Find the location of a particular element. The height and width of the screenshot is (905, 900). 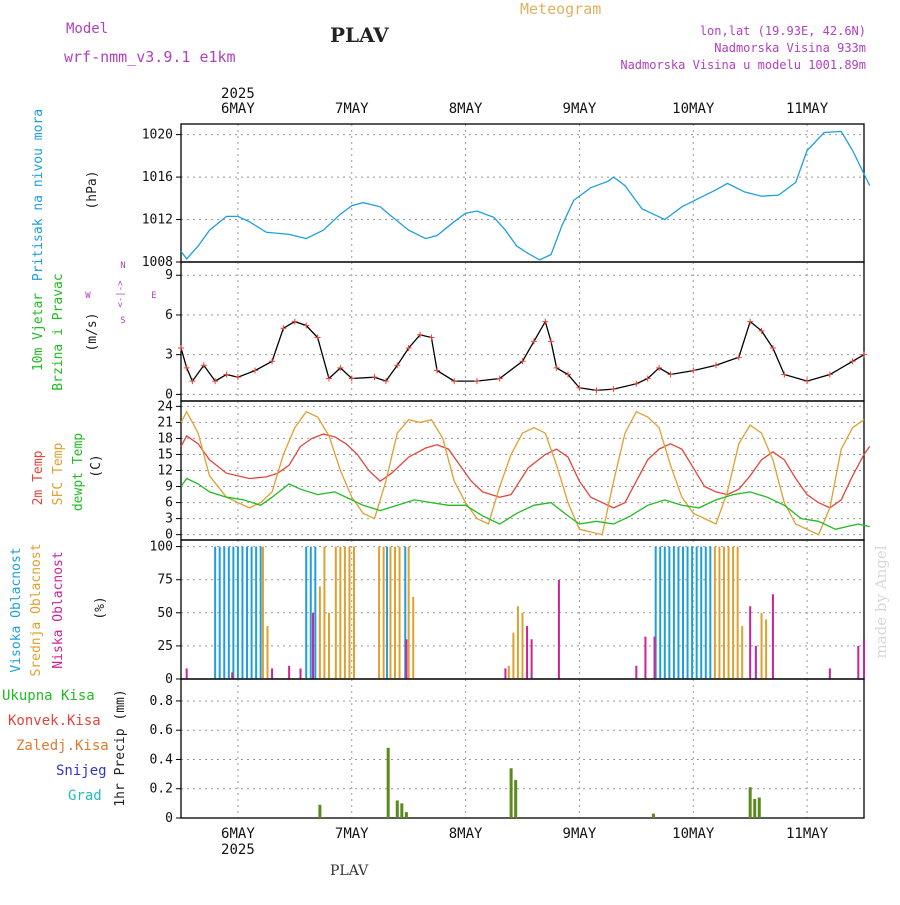

pressure-ylabel-inner: (hPa) is located at coordinates (92, 189).